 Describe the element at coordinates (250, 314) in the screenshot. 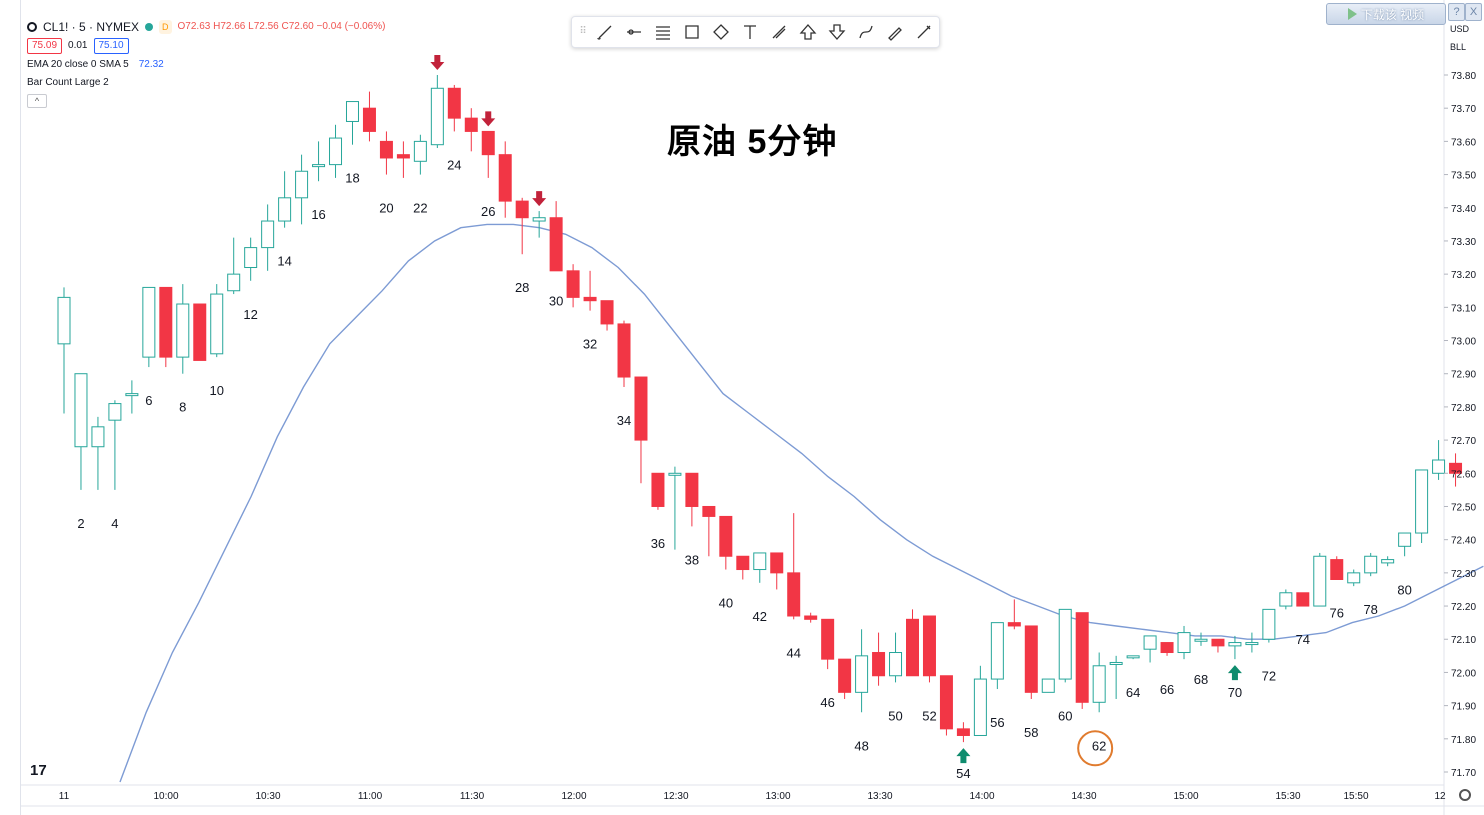

I see `bar-count-label: 12` at that location.